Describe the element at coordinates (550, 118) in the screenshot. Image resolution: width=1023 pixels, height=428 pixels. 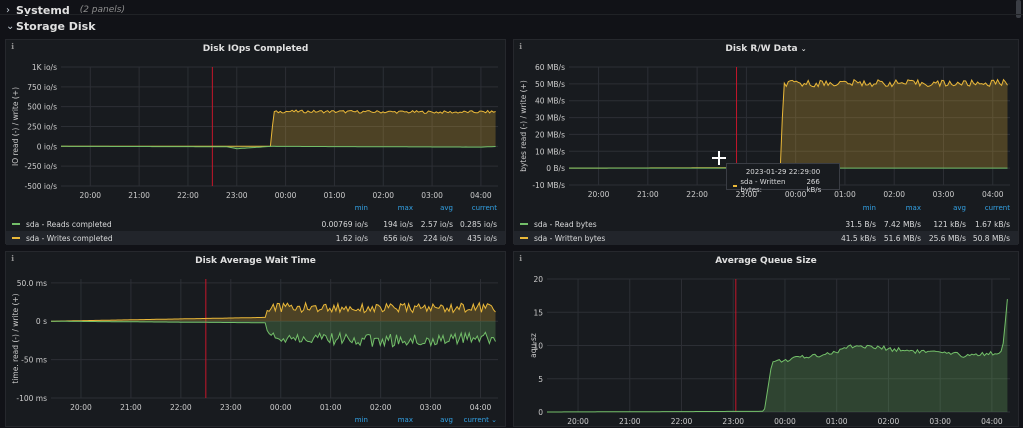
I see `y-tick-label: 30 MB/s` at that location.